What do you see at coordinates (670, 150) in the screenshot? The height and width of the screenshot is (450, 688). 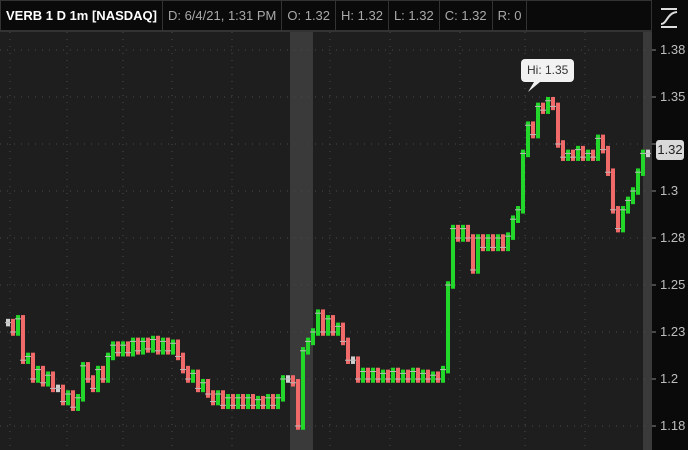 I see `last-price-label: 1.32` at bounding box center [670, 150].